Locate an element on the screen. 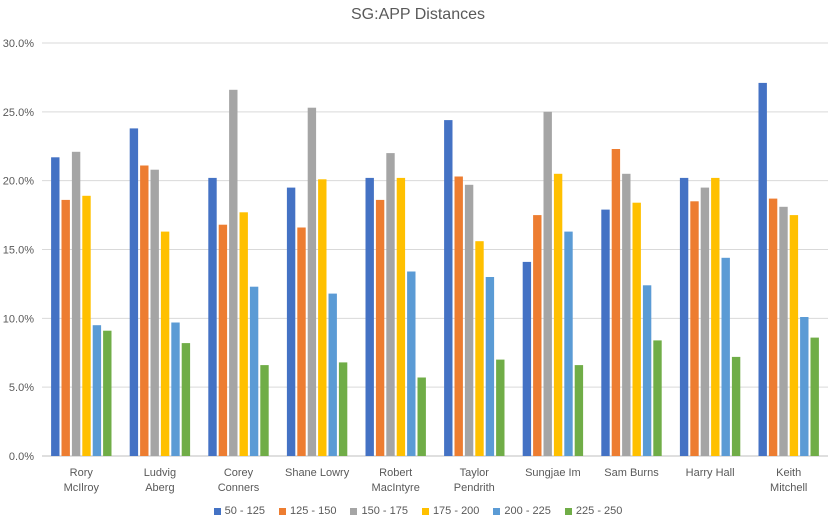  x-tick-label: Sungjae Im is located at coordinates (553, 473).